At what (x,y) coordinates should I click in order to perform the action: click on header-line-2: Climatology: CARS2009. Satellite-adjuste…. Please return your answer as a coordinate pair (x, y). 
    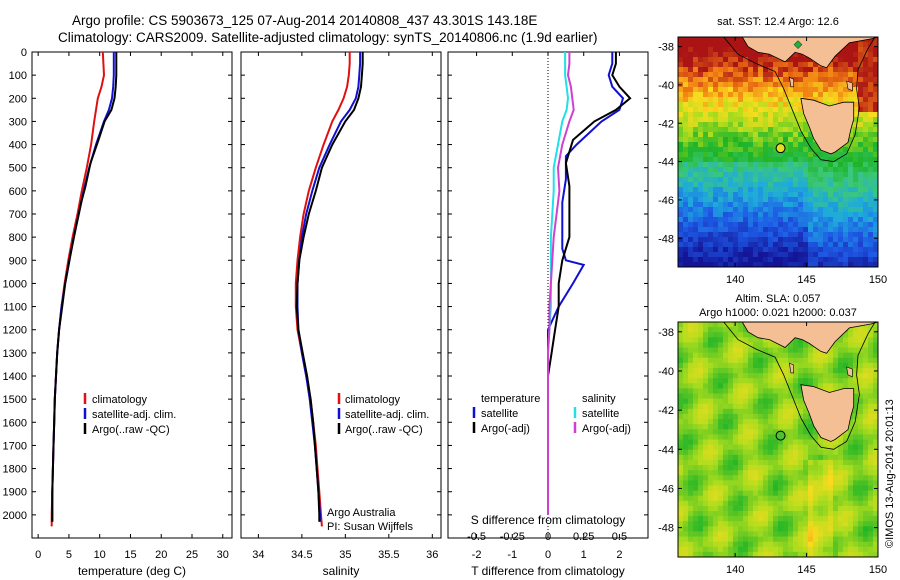
    Looking at the image, I should click on (328, 37).